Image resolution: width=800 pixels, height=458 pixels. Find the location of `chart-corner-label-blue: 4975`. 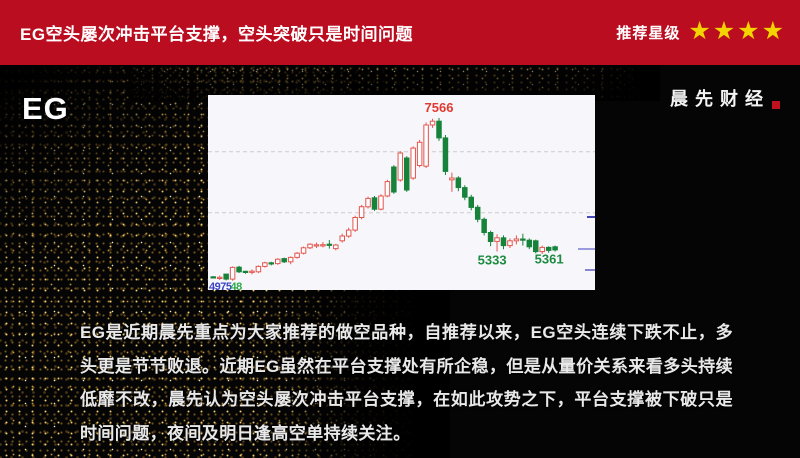

chart-corner-label-blue: 4975 is located at coordinates (220, 286).